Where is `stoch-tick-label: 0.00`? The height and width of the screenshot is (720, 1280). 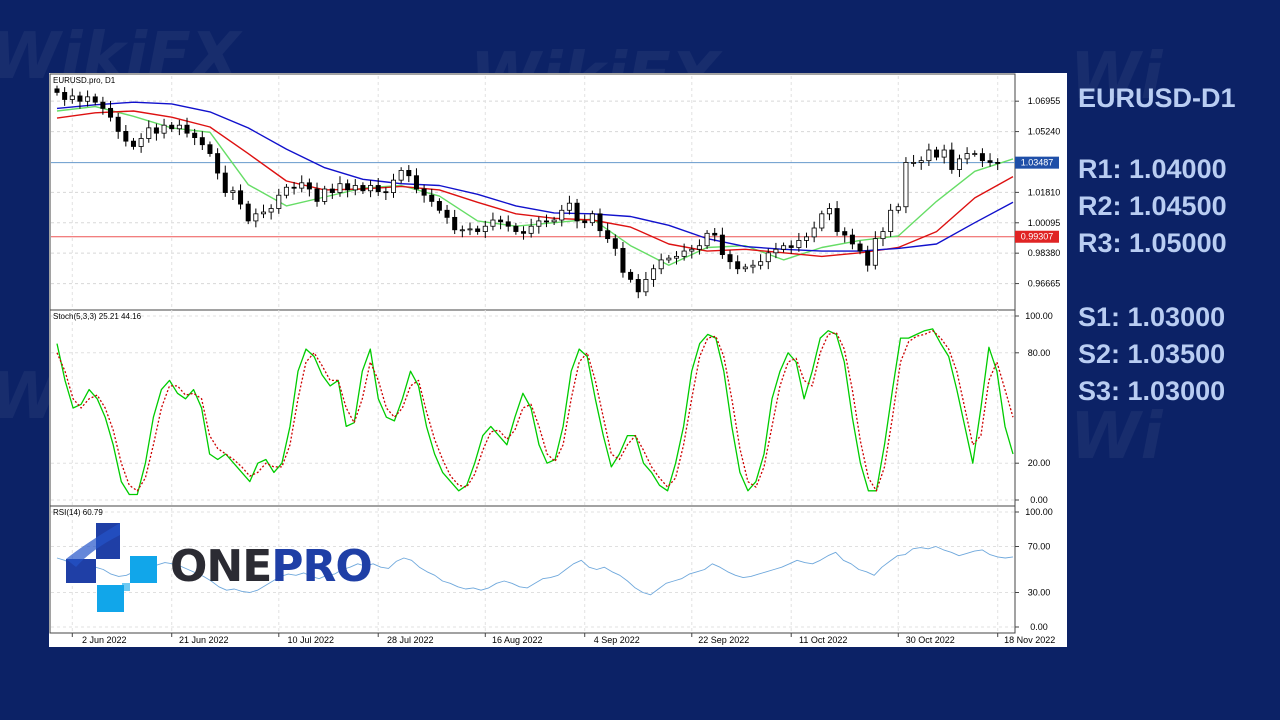
stoch-tick-label: 0.00 is located at coordinates (1039, 500).